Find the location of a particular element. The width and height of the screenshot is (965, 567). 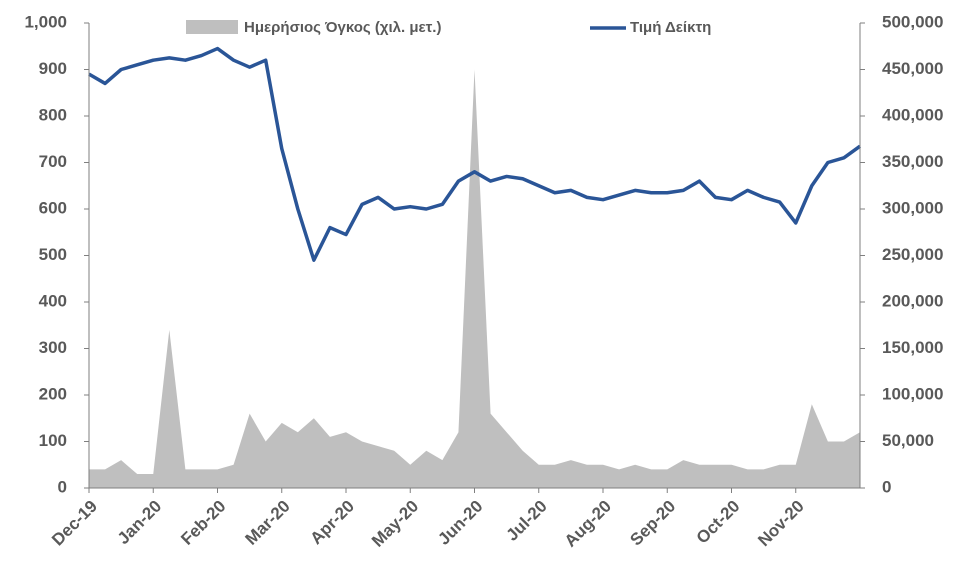

x-tick-label: Jan-20 is located at coordinates (140, 523).